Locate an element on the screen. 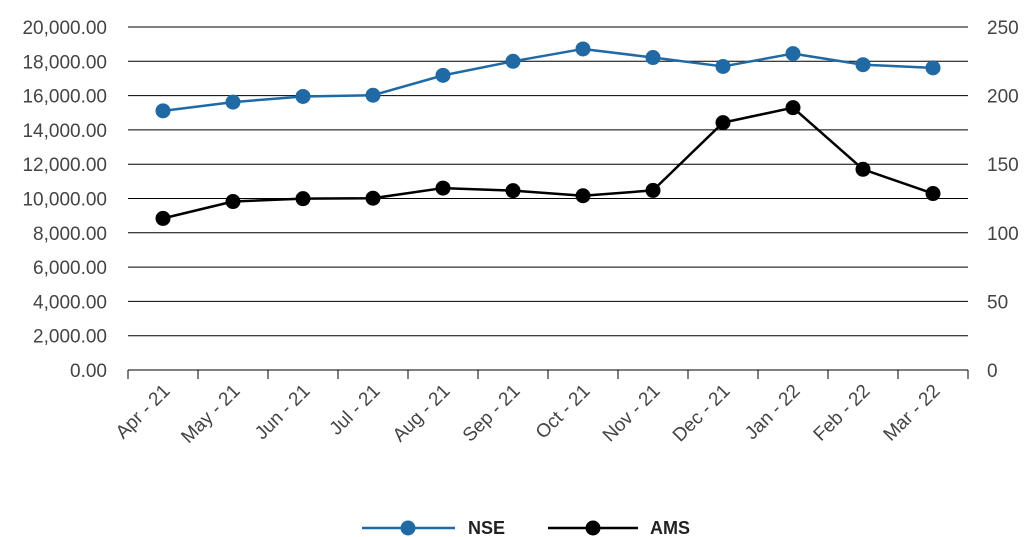 The width and height of the screenshot is (1026, 537). x-axis-tick-label: May - 21 is located at coordinates (210, 414).